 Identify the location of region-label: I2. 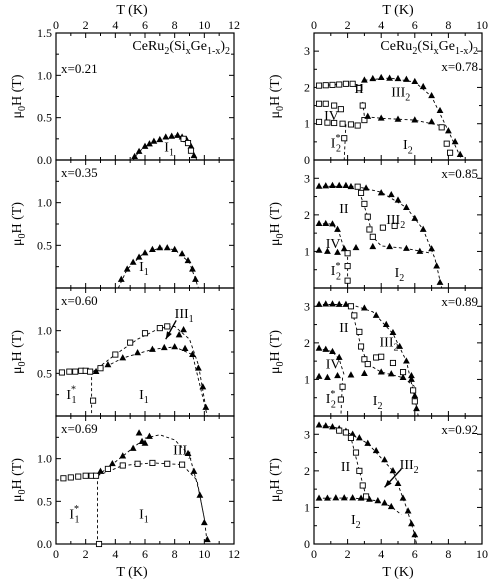
(356, 522).